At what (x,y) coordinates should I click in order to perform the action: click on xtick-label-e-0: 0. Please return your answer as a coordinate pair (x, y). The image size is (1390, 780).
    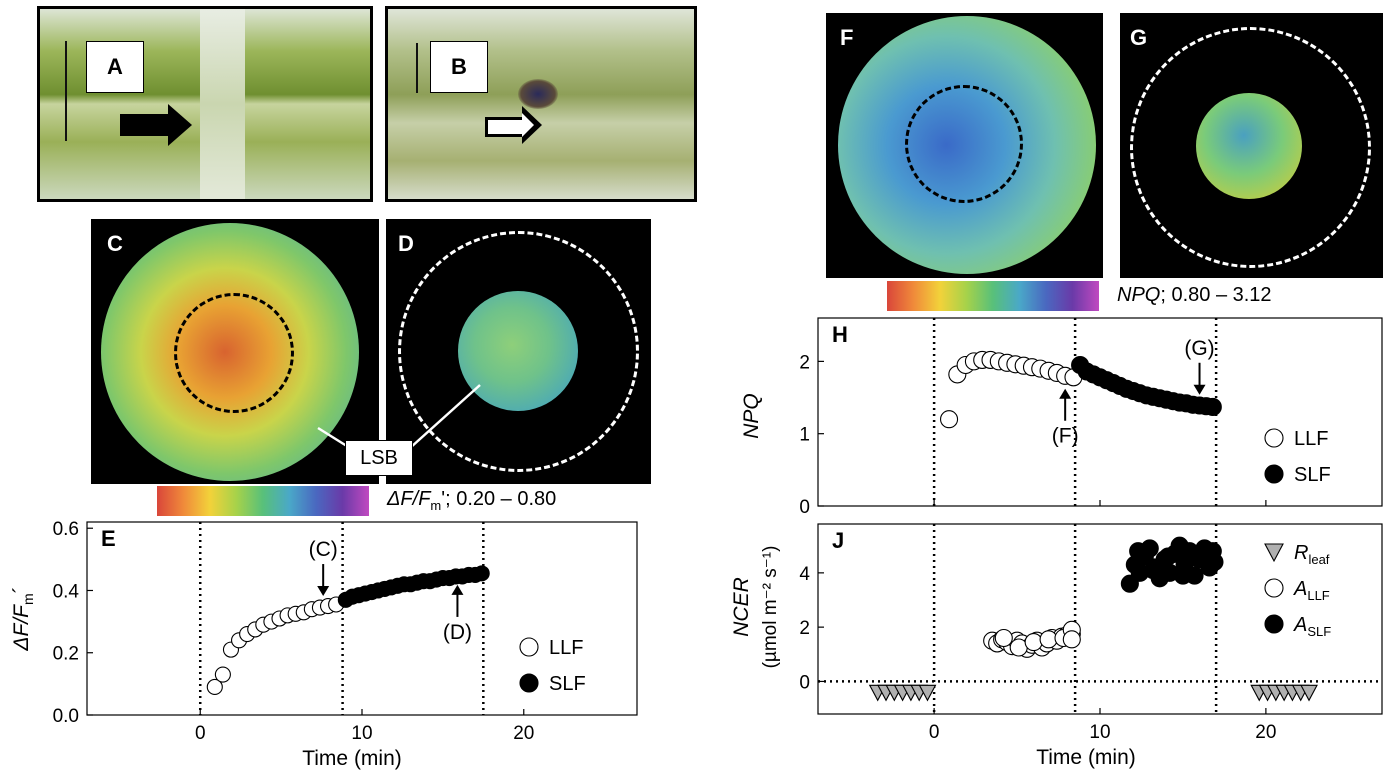
    Looking at the image, I should click on (200, 733).